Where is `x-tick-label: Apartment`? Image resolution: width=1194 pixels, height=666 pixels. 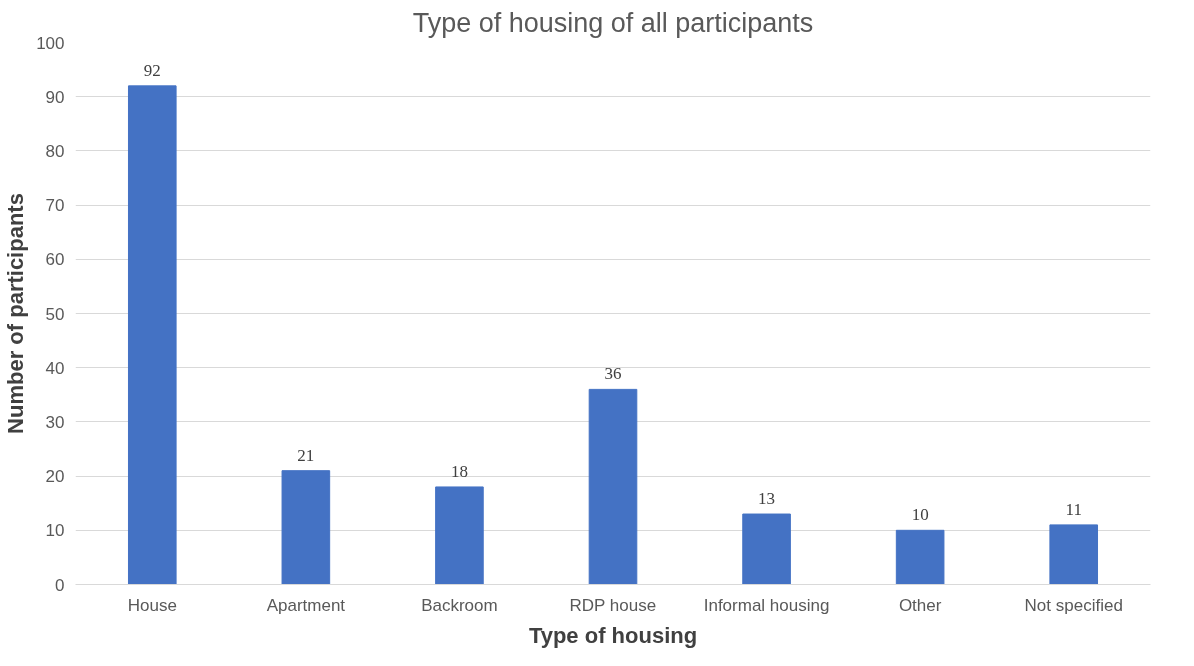
x-tick-label: Apartment is located at coordinates (306, 605).